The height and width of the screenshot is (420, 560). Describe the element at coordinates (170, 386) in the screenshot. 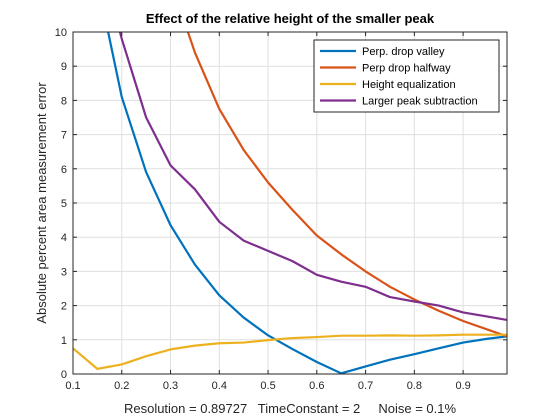

I see `x-tick-label: 0.3` at that location.